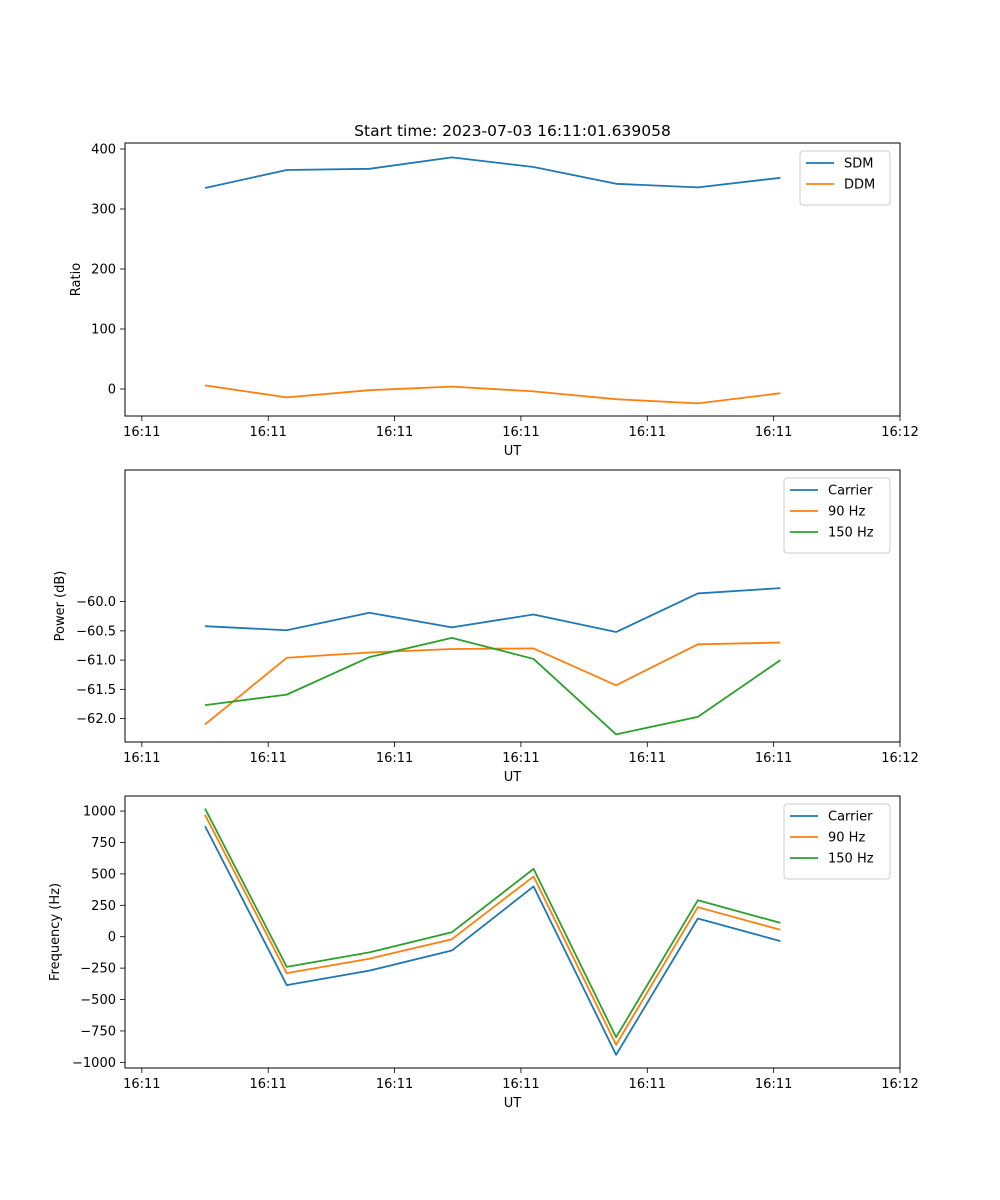 The width and height of the screenshot is (1000, 1200). I want to click on y-tick-label: −60.5, so click(96, 631).